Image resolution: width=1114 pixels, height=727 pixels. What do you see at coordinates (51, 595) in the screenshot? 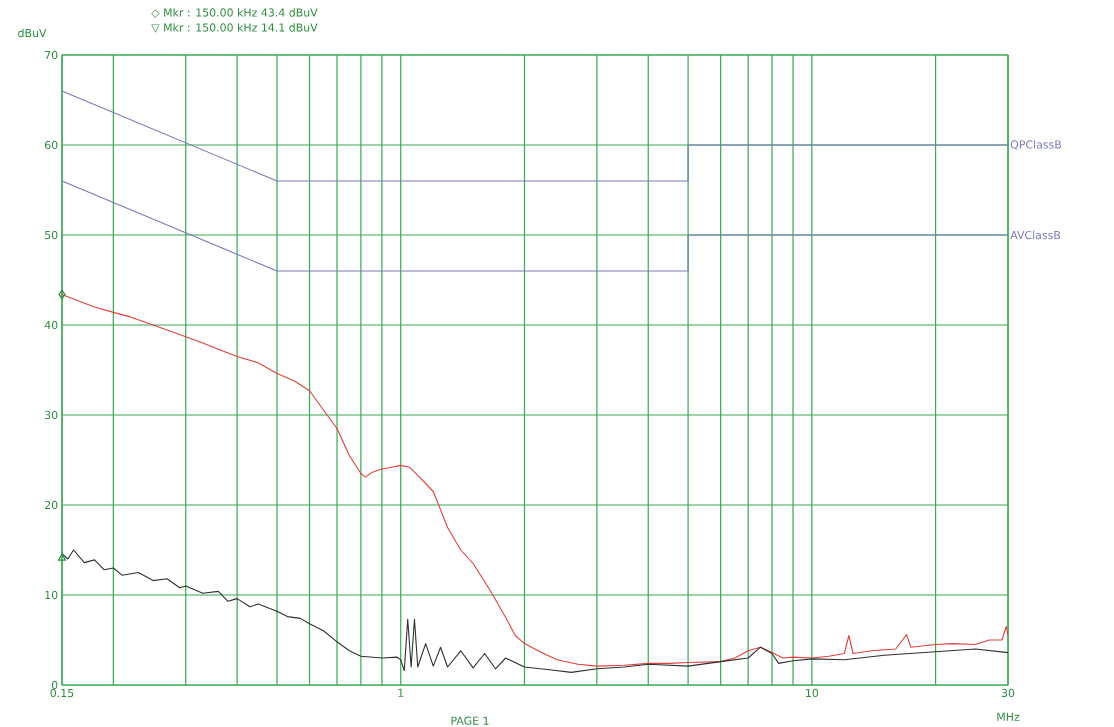
I see `y-tick-label: 10` at bounding box center [51, 595].